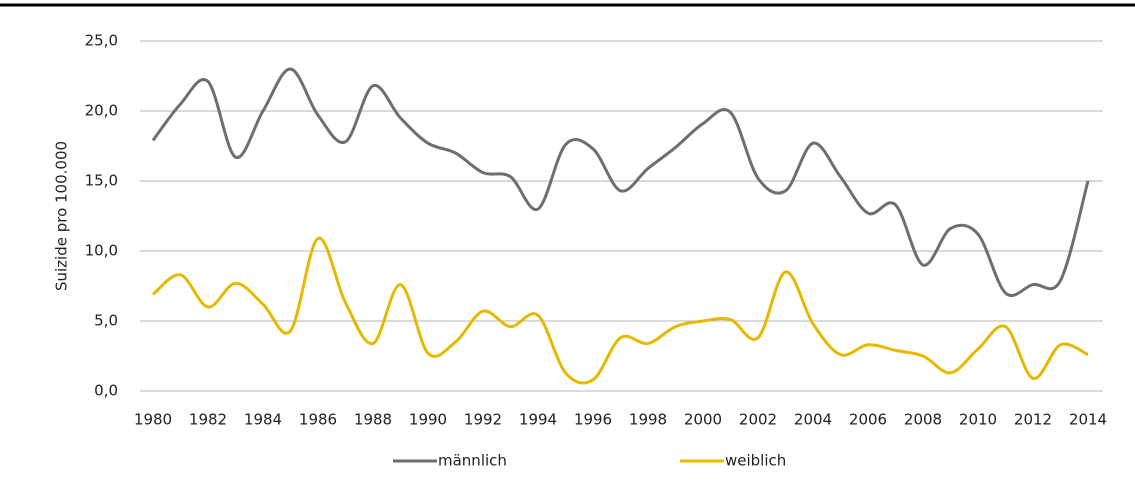 The image size is (1135, 486). What do you see at coordinates (868, 420) in the screenshot?
I see `x-tick-label: 2006` at bounding box center [868, 420].